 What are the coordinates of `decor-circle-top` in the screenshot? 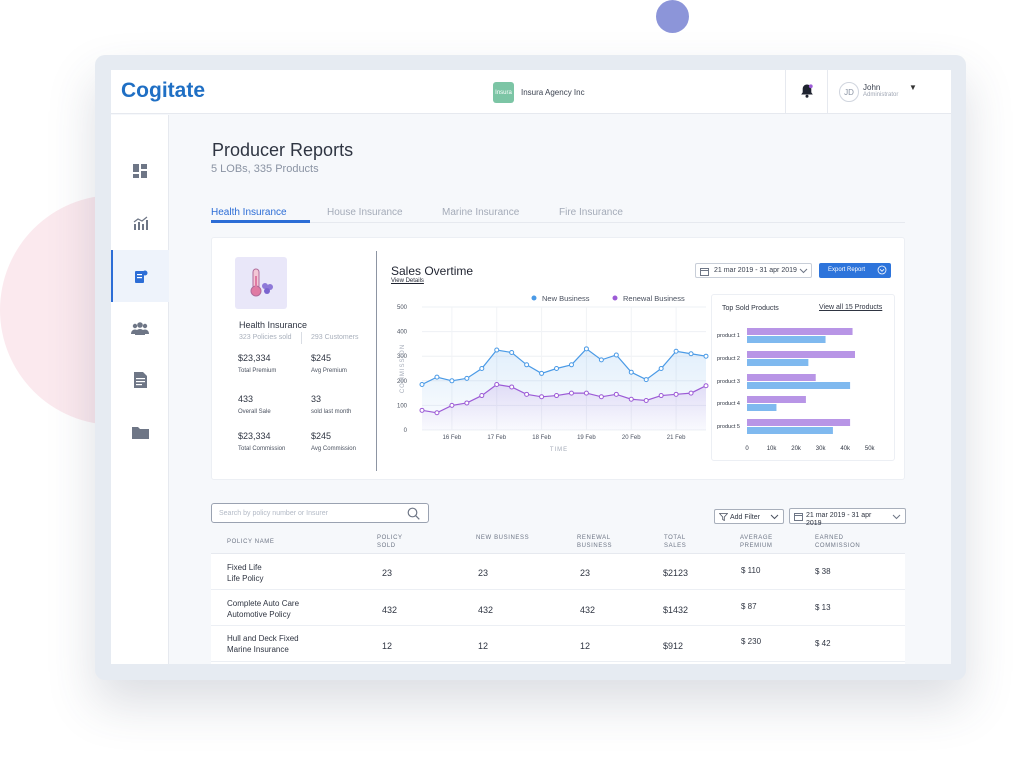 It's located at (672, 16).